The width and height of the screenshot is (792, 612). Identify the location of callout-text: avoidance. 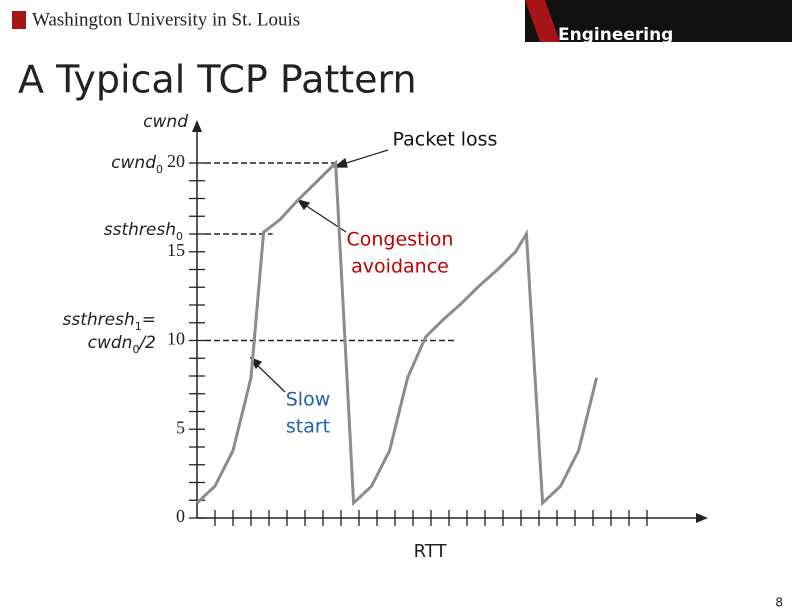
(400, 267).